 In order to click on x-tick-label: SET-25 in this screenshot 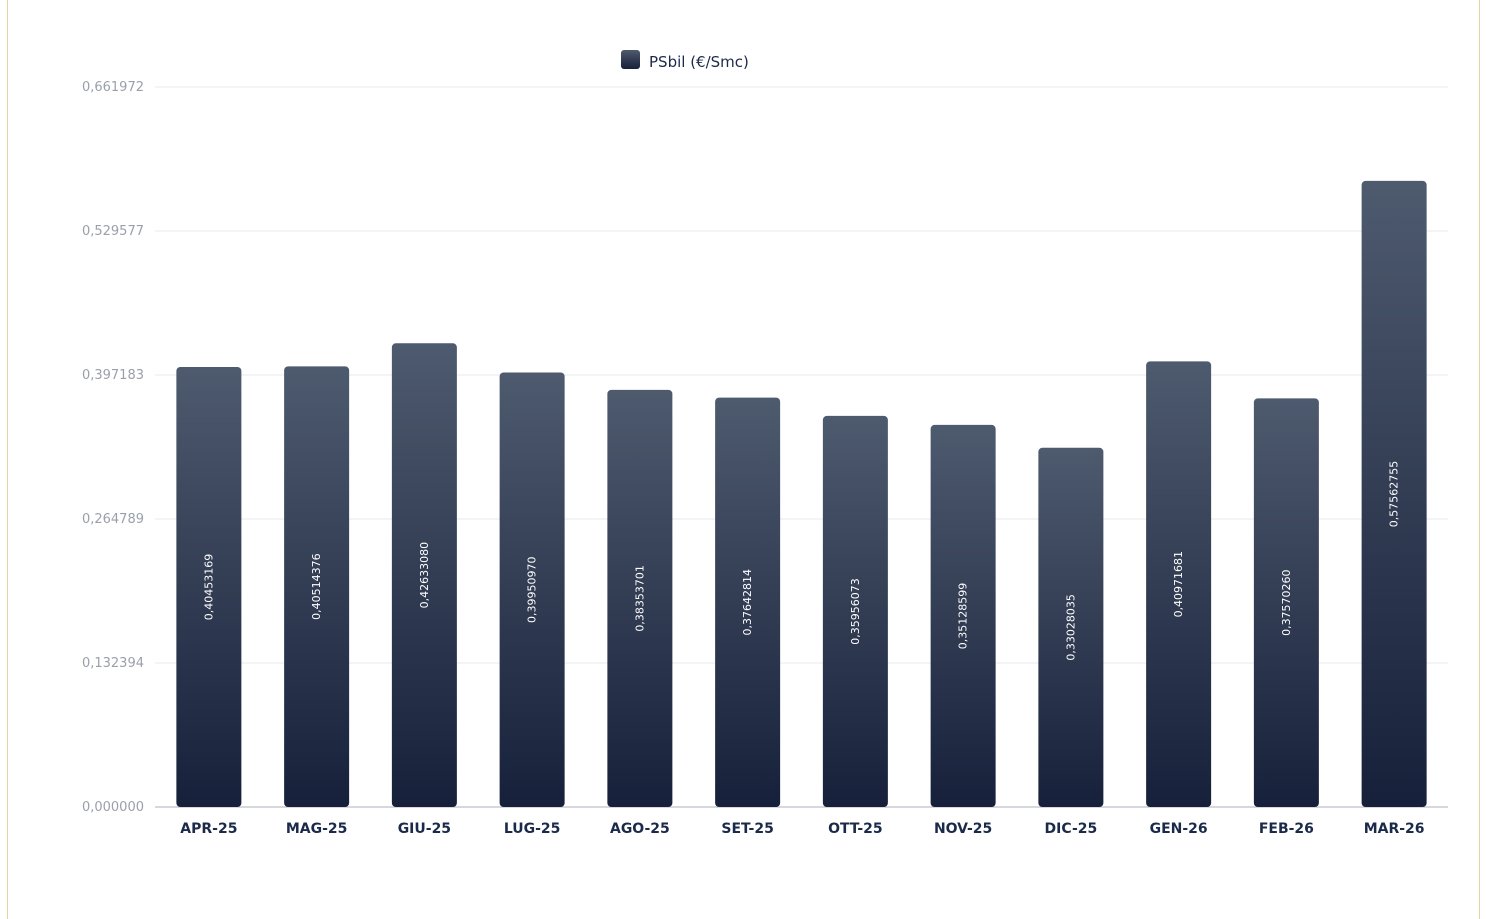, I will do `click(747, 829)`.